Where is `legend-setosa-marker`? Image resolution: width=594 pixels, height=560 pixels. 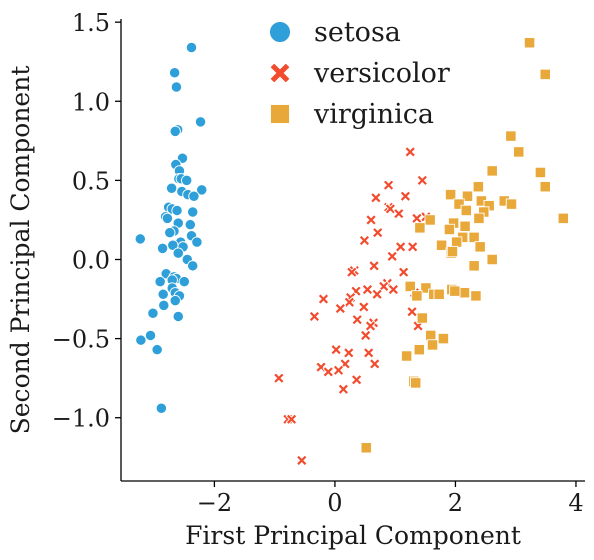
legend-setosa-marker is located at coordinates (280, 32).